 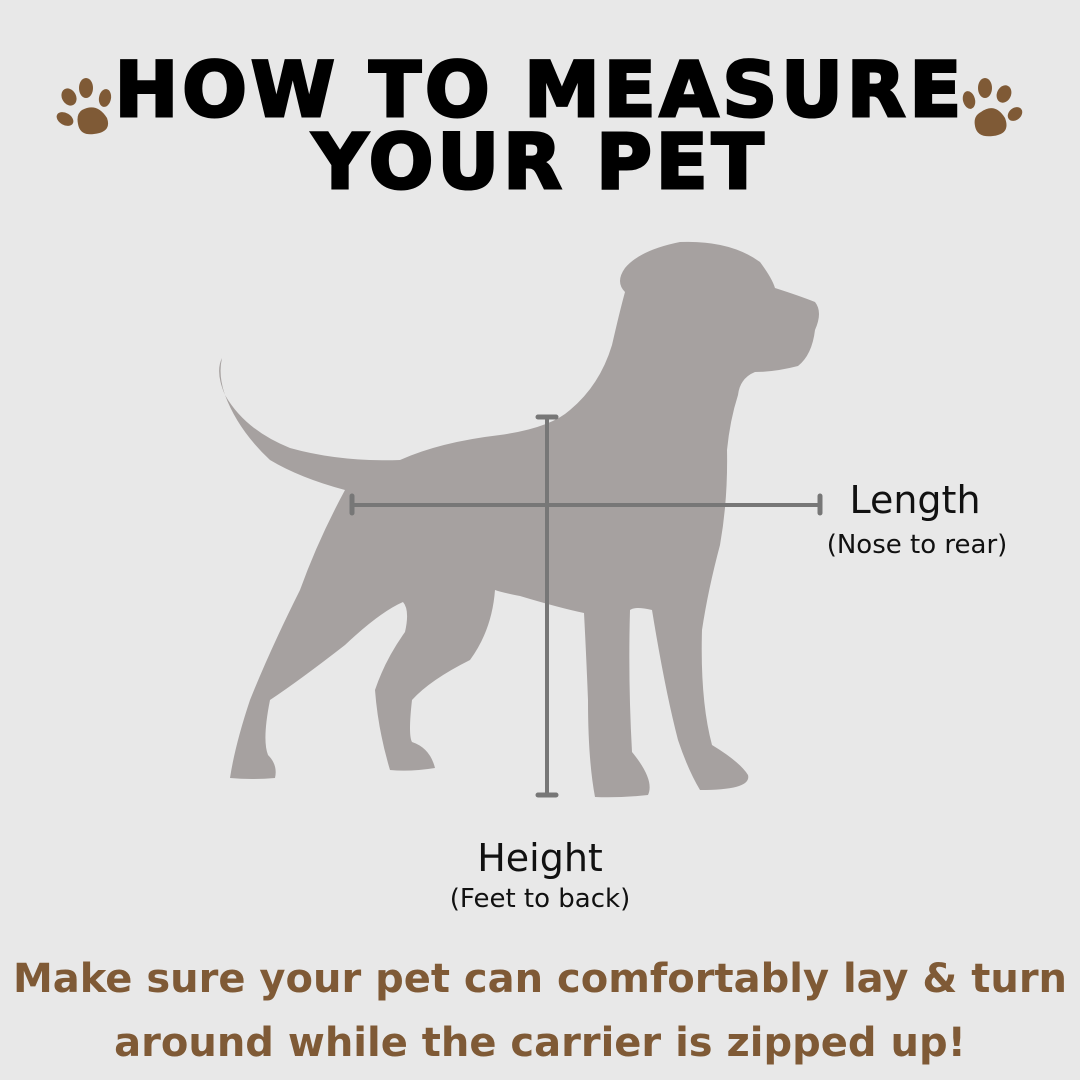 I want to click on title-line-1: HOW TO MEASURE, so click(x=539, y=89).